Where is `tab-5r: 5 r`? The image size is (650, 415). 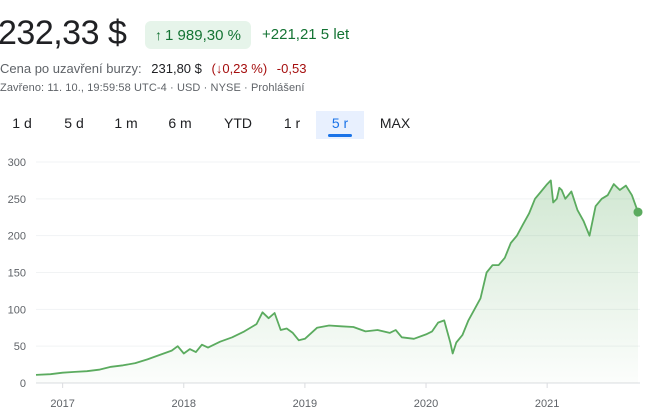
tab-5r: 5 r is located at coordinates (340, 125).